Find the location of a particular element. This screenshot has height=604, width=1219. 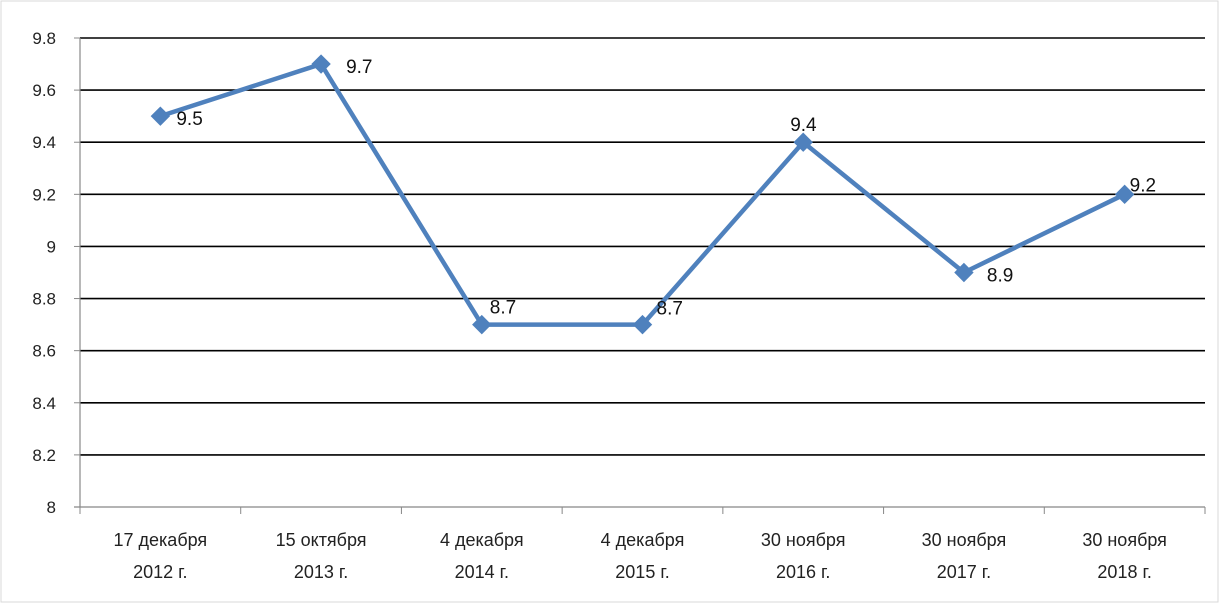

y-tick-label: 9.8 is located at coordinates (44, 38).